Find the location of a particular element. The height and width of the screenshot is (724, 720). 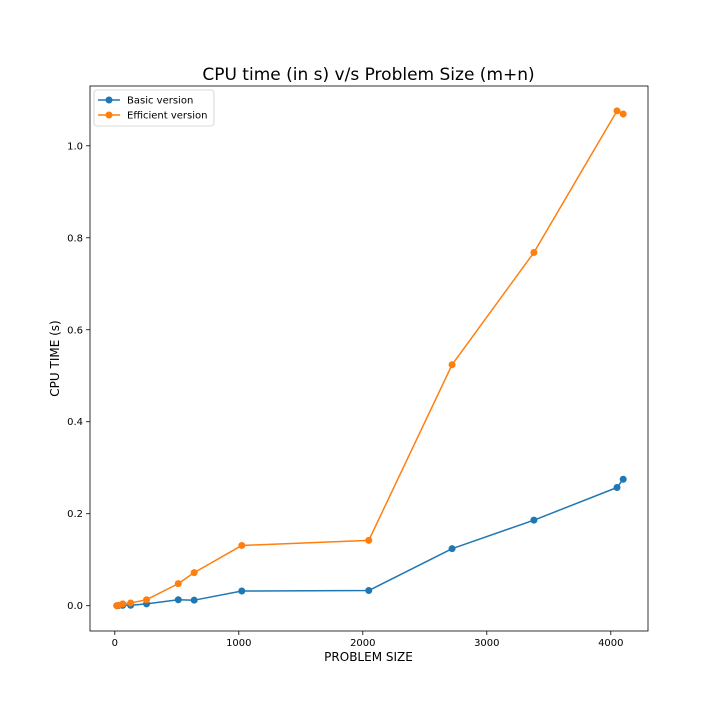

legend-label-basic: Basic version is located at coordinates (160, 101).